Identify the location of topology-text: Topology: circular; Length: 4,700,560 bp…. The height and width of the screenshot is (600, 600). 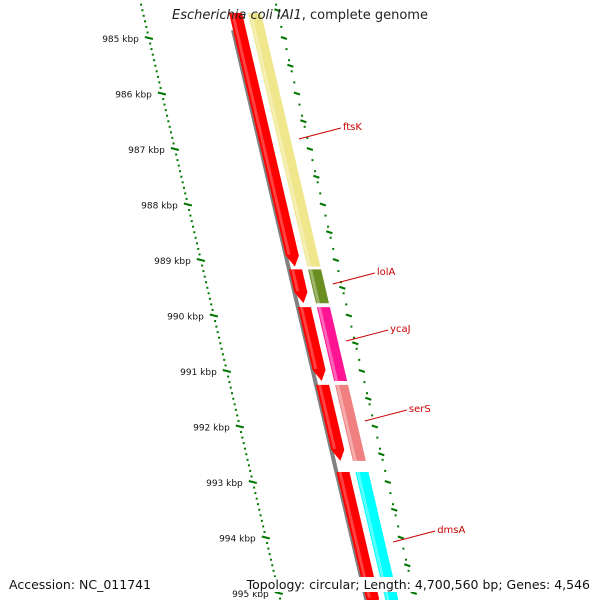
(418, 584).